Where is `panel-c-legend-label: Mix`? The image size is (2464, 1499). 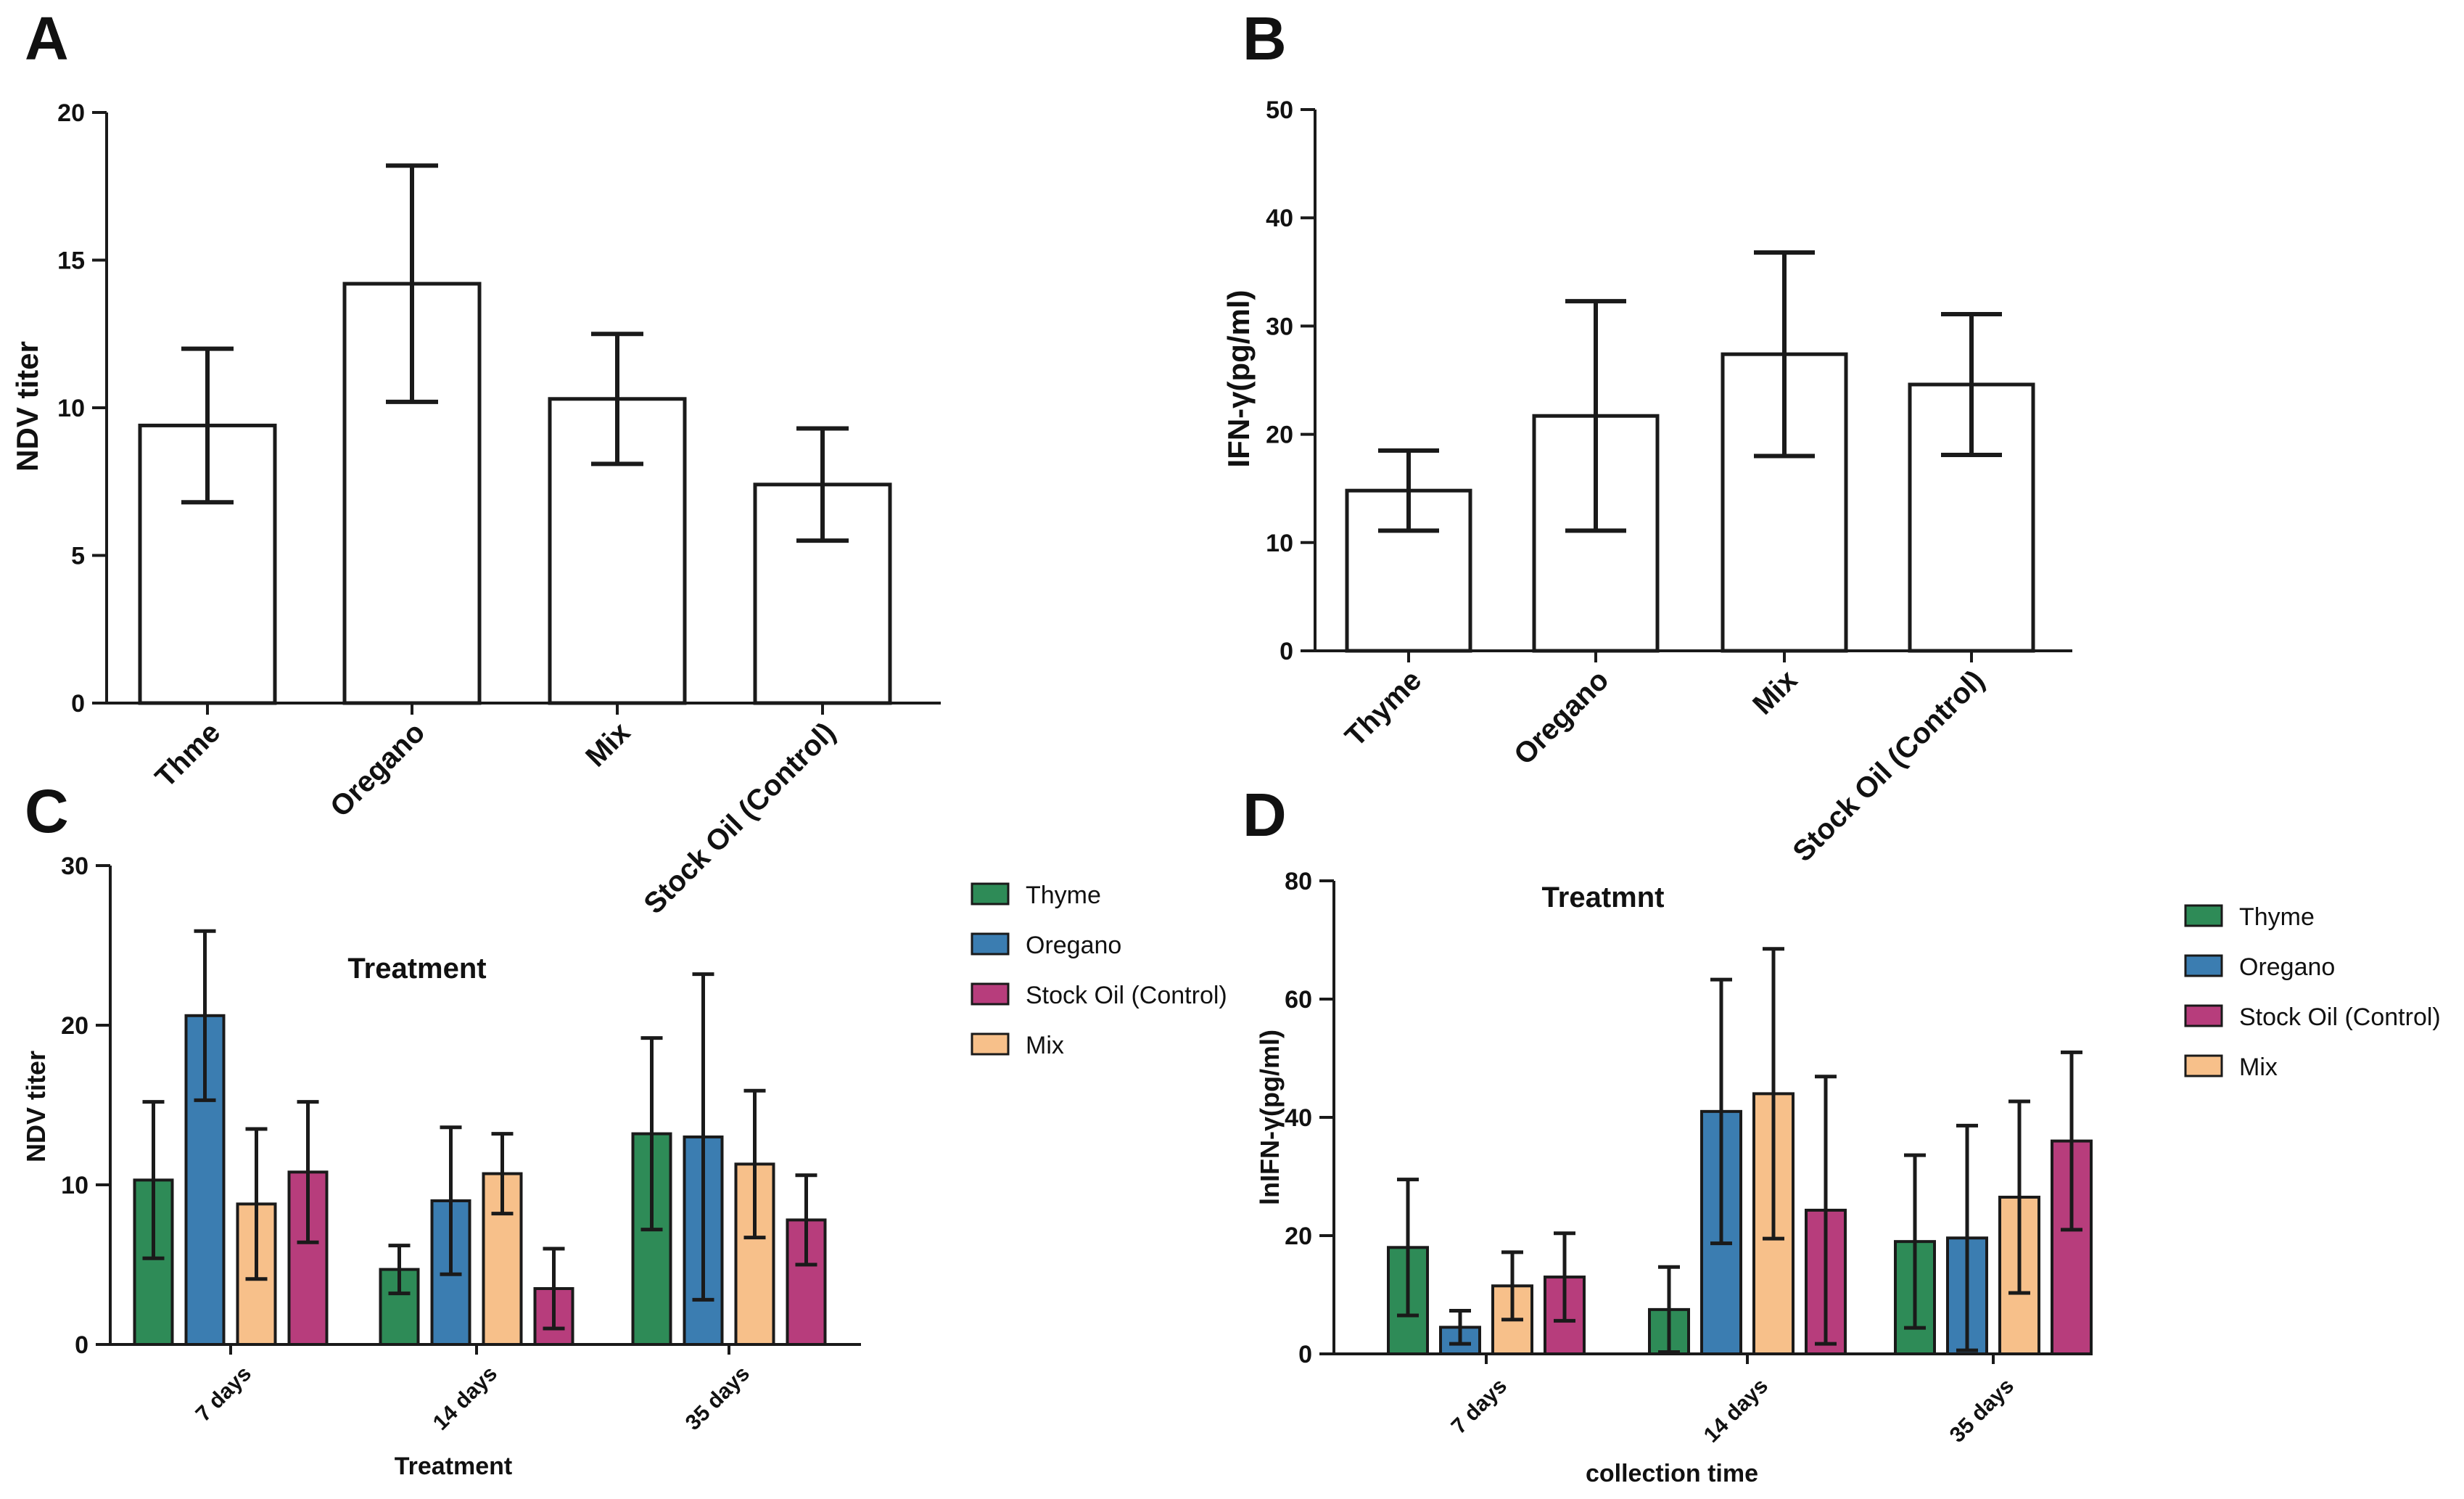 panel-c-legend-label: Mix is located at coordinates (1045, 1045).